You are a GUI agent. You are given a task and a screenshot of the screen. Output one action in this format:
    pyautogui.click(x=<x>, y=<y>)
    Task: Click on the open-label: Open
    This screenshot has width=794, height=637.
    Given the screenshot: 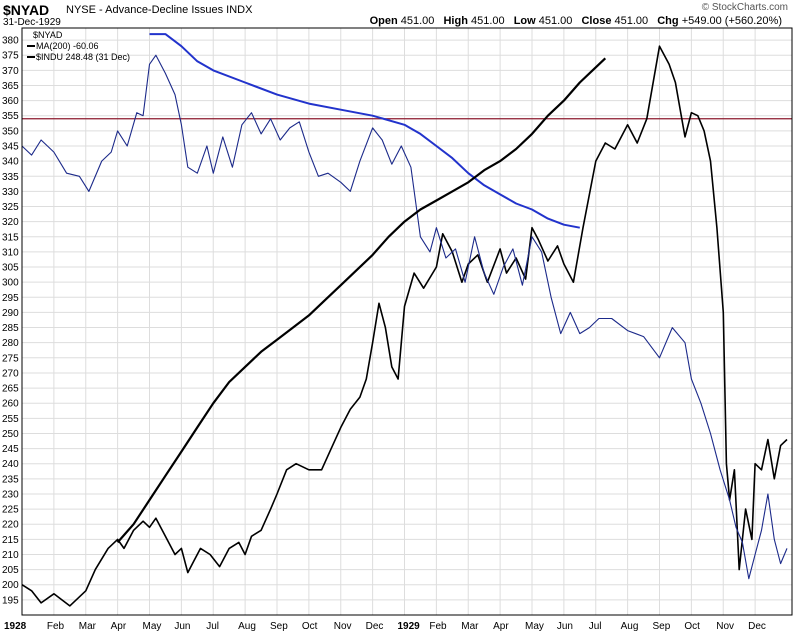 What is the action you would take?
    pyautogui.click(x=383, y=21)
    